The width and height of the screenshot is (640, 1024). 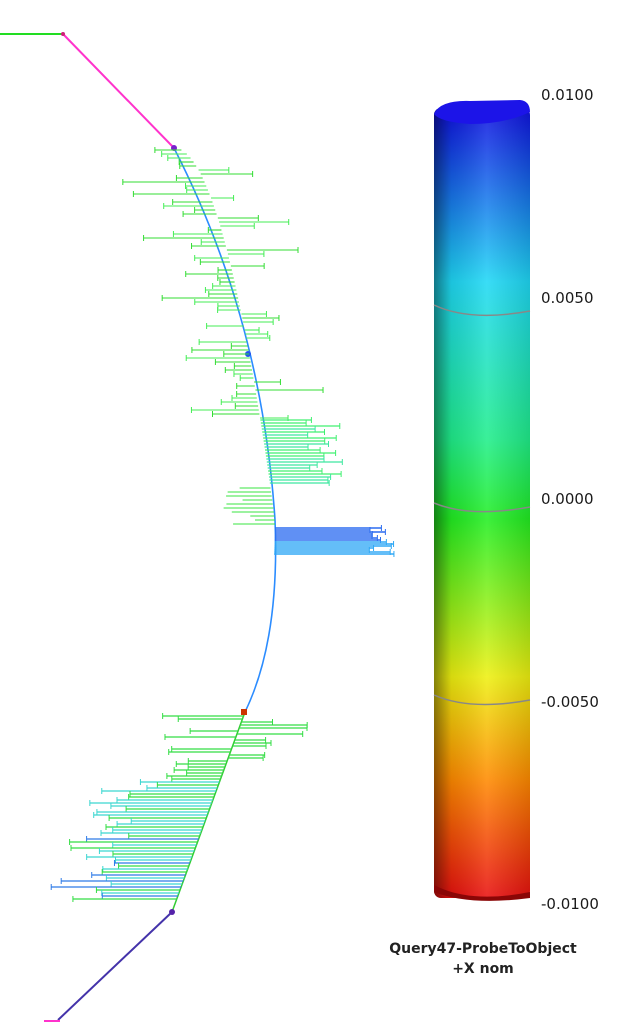 What do you see at coordinates (482, 893) in the screenshot?
I see `colorbar-bottom-cap` at bounding box center [482, 893].